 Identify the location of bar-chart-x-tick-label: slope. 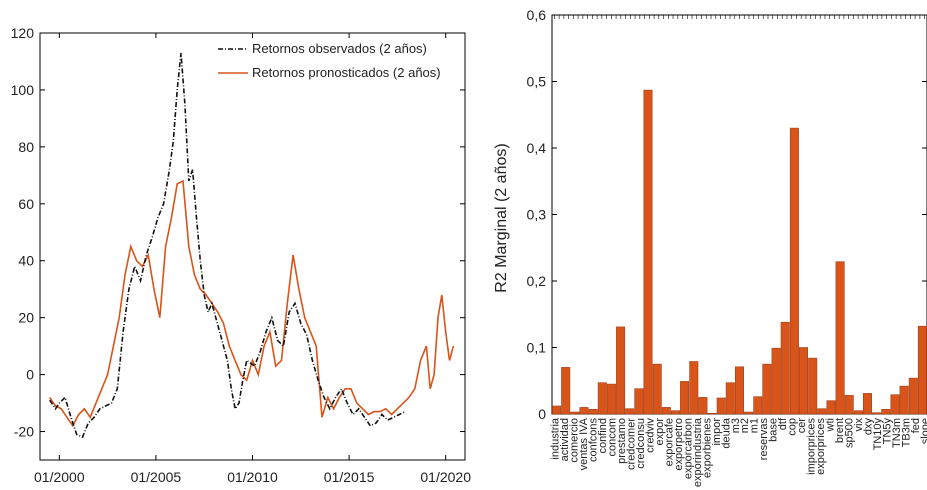
(923, 431).